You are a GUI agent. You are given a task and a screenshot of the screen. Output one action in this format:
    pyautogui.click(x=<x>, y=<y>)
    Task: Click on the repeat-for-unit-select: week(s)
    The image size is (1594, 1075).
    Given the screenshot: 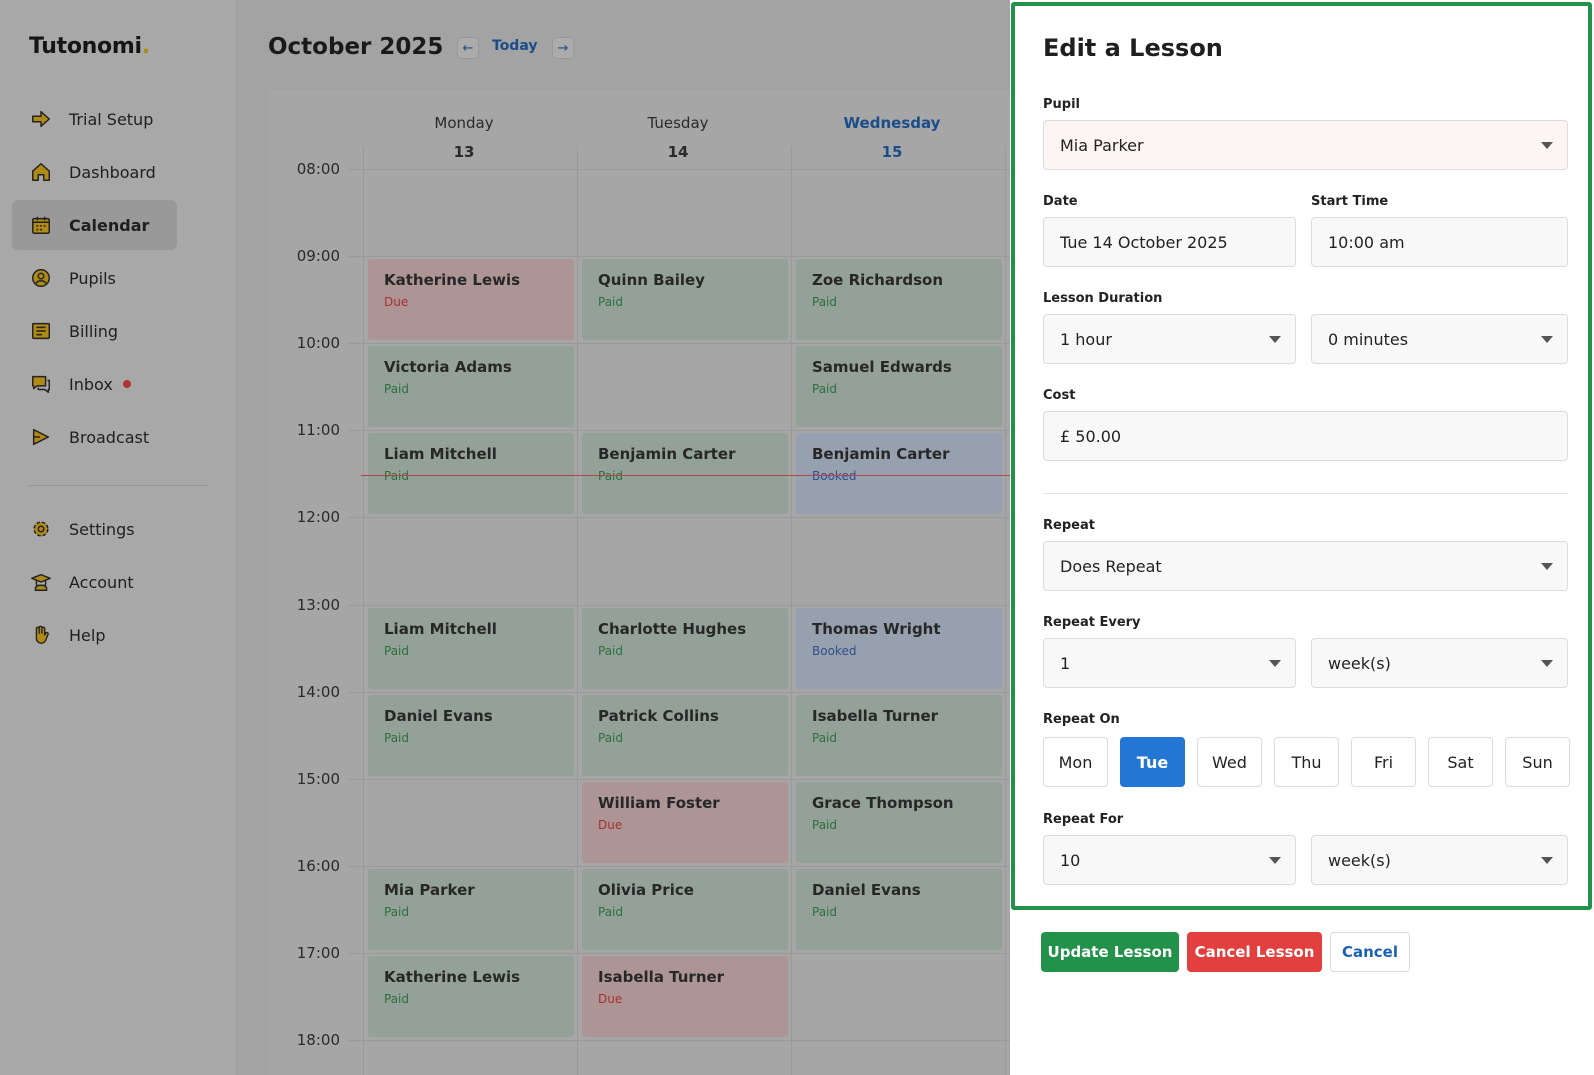 What is the action you would take?
    pyautogui.click(x=1439, y=860)
    